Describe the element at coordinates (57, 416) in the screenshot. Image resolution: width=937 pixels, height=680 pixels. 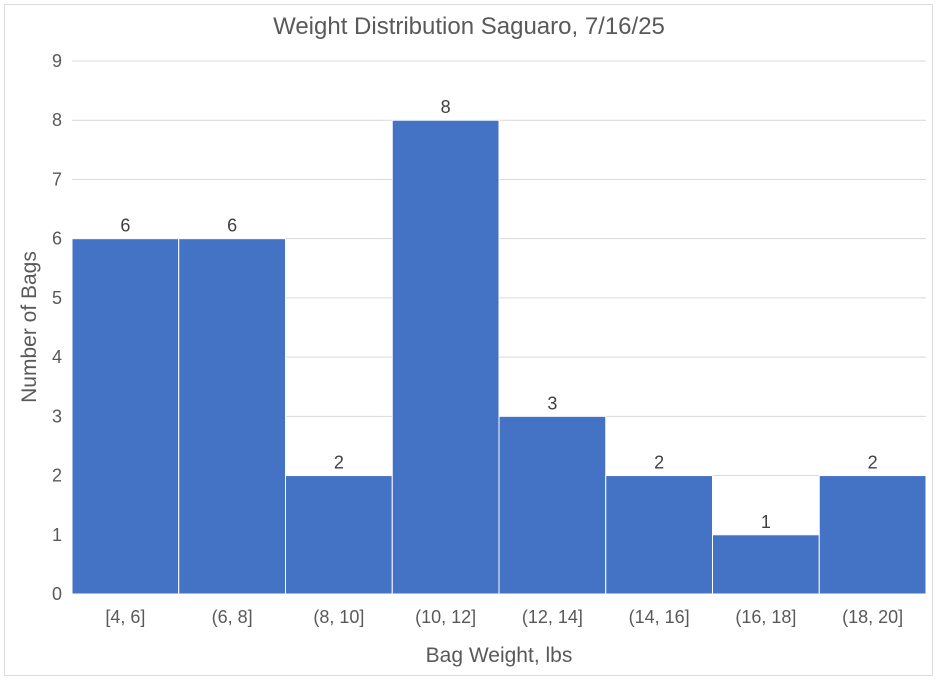
I see `y-tick-label: 3` at that location.